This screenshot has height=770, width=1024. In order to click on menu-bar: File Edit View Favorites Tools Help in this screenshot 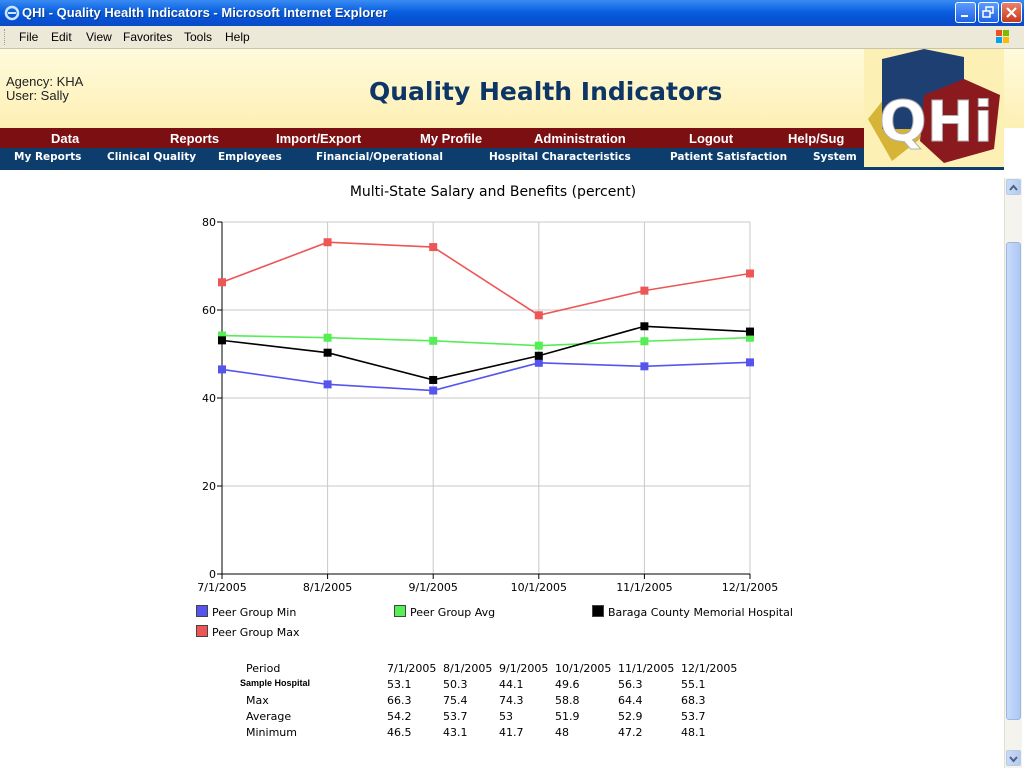, I will do `click(512, 37)`.